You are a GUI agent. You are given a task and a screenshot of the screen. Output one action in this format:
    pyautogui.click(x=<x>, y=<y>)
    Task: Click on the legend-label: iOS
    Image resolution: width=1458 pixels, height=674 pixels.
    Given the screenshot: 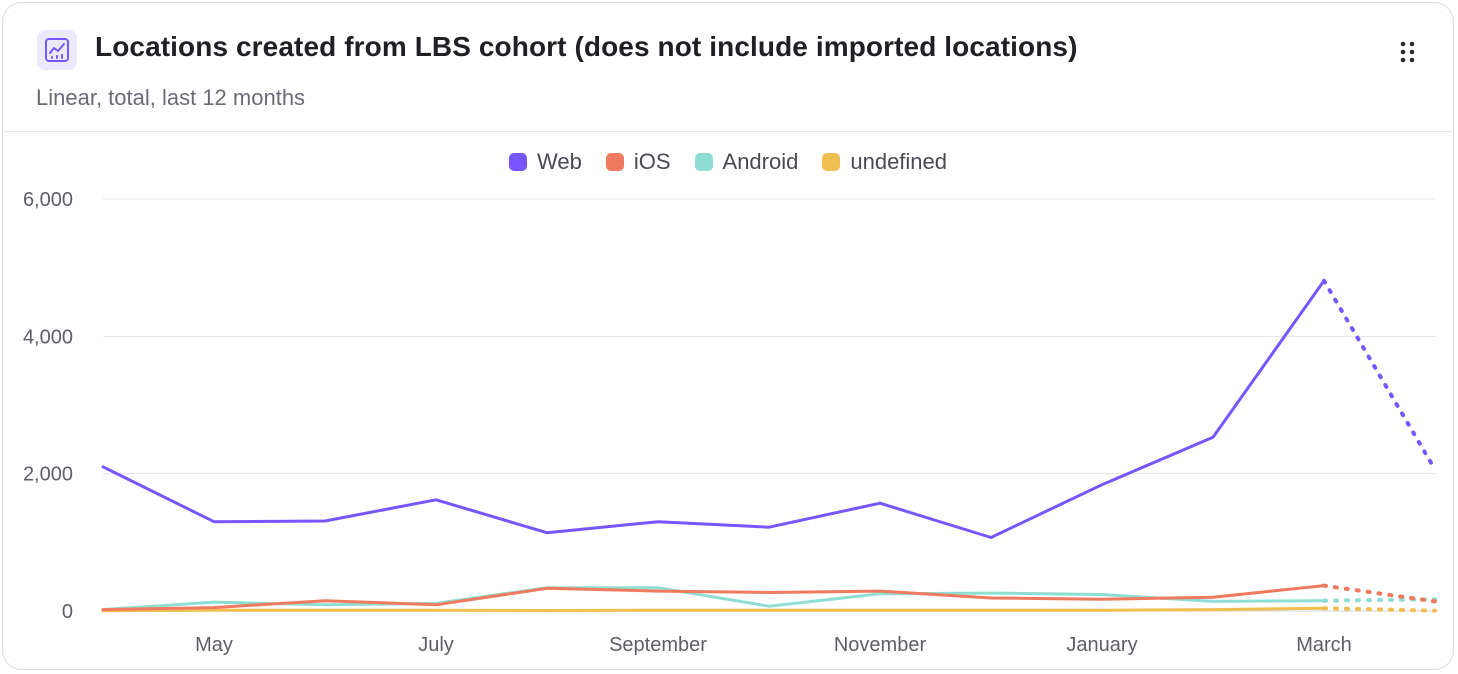 What is the action you would take?
    pyautogui.click(x=652, y=161)
    